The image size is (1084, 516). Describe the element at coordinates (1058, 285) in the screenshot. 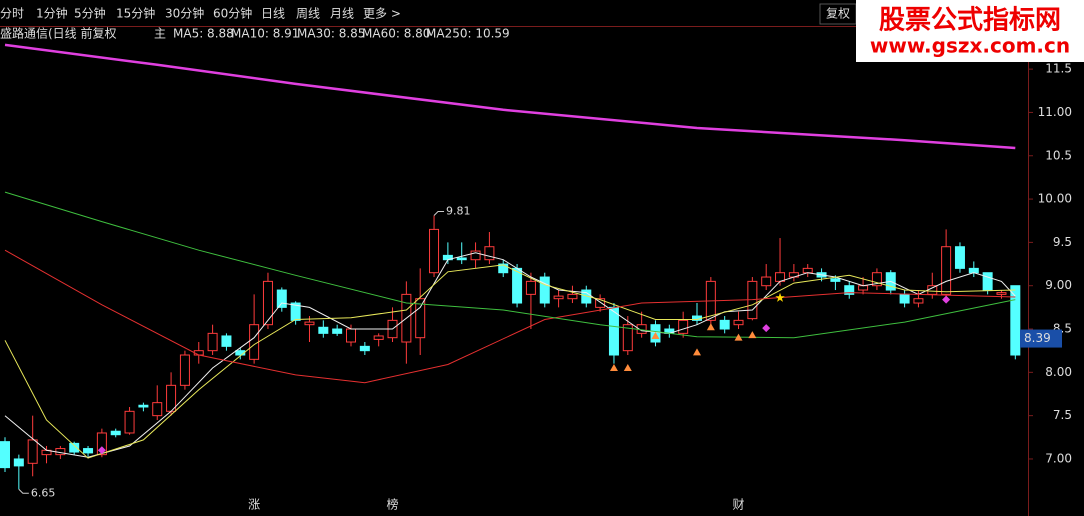

I see `y-tick-label: 9.00` at that location.